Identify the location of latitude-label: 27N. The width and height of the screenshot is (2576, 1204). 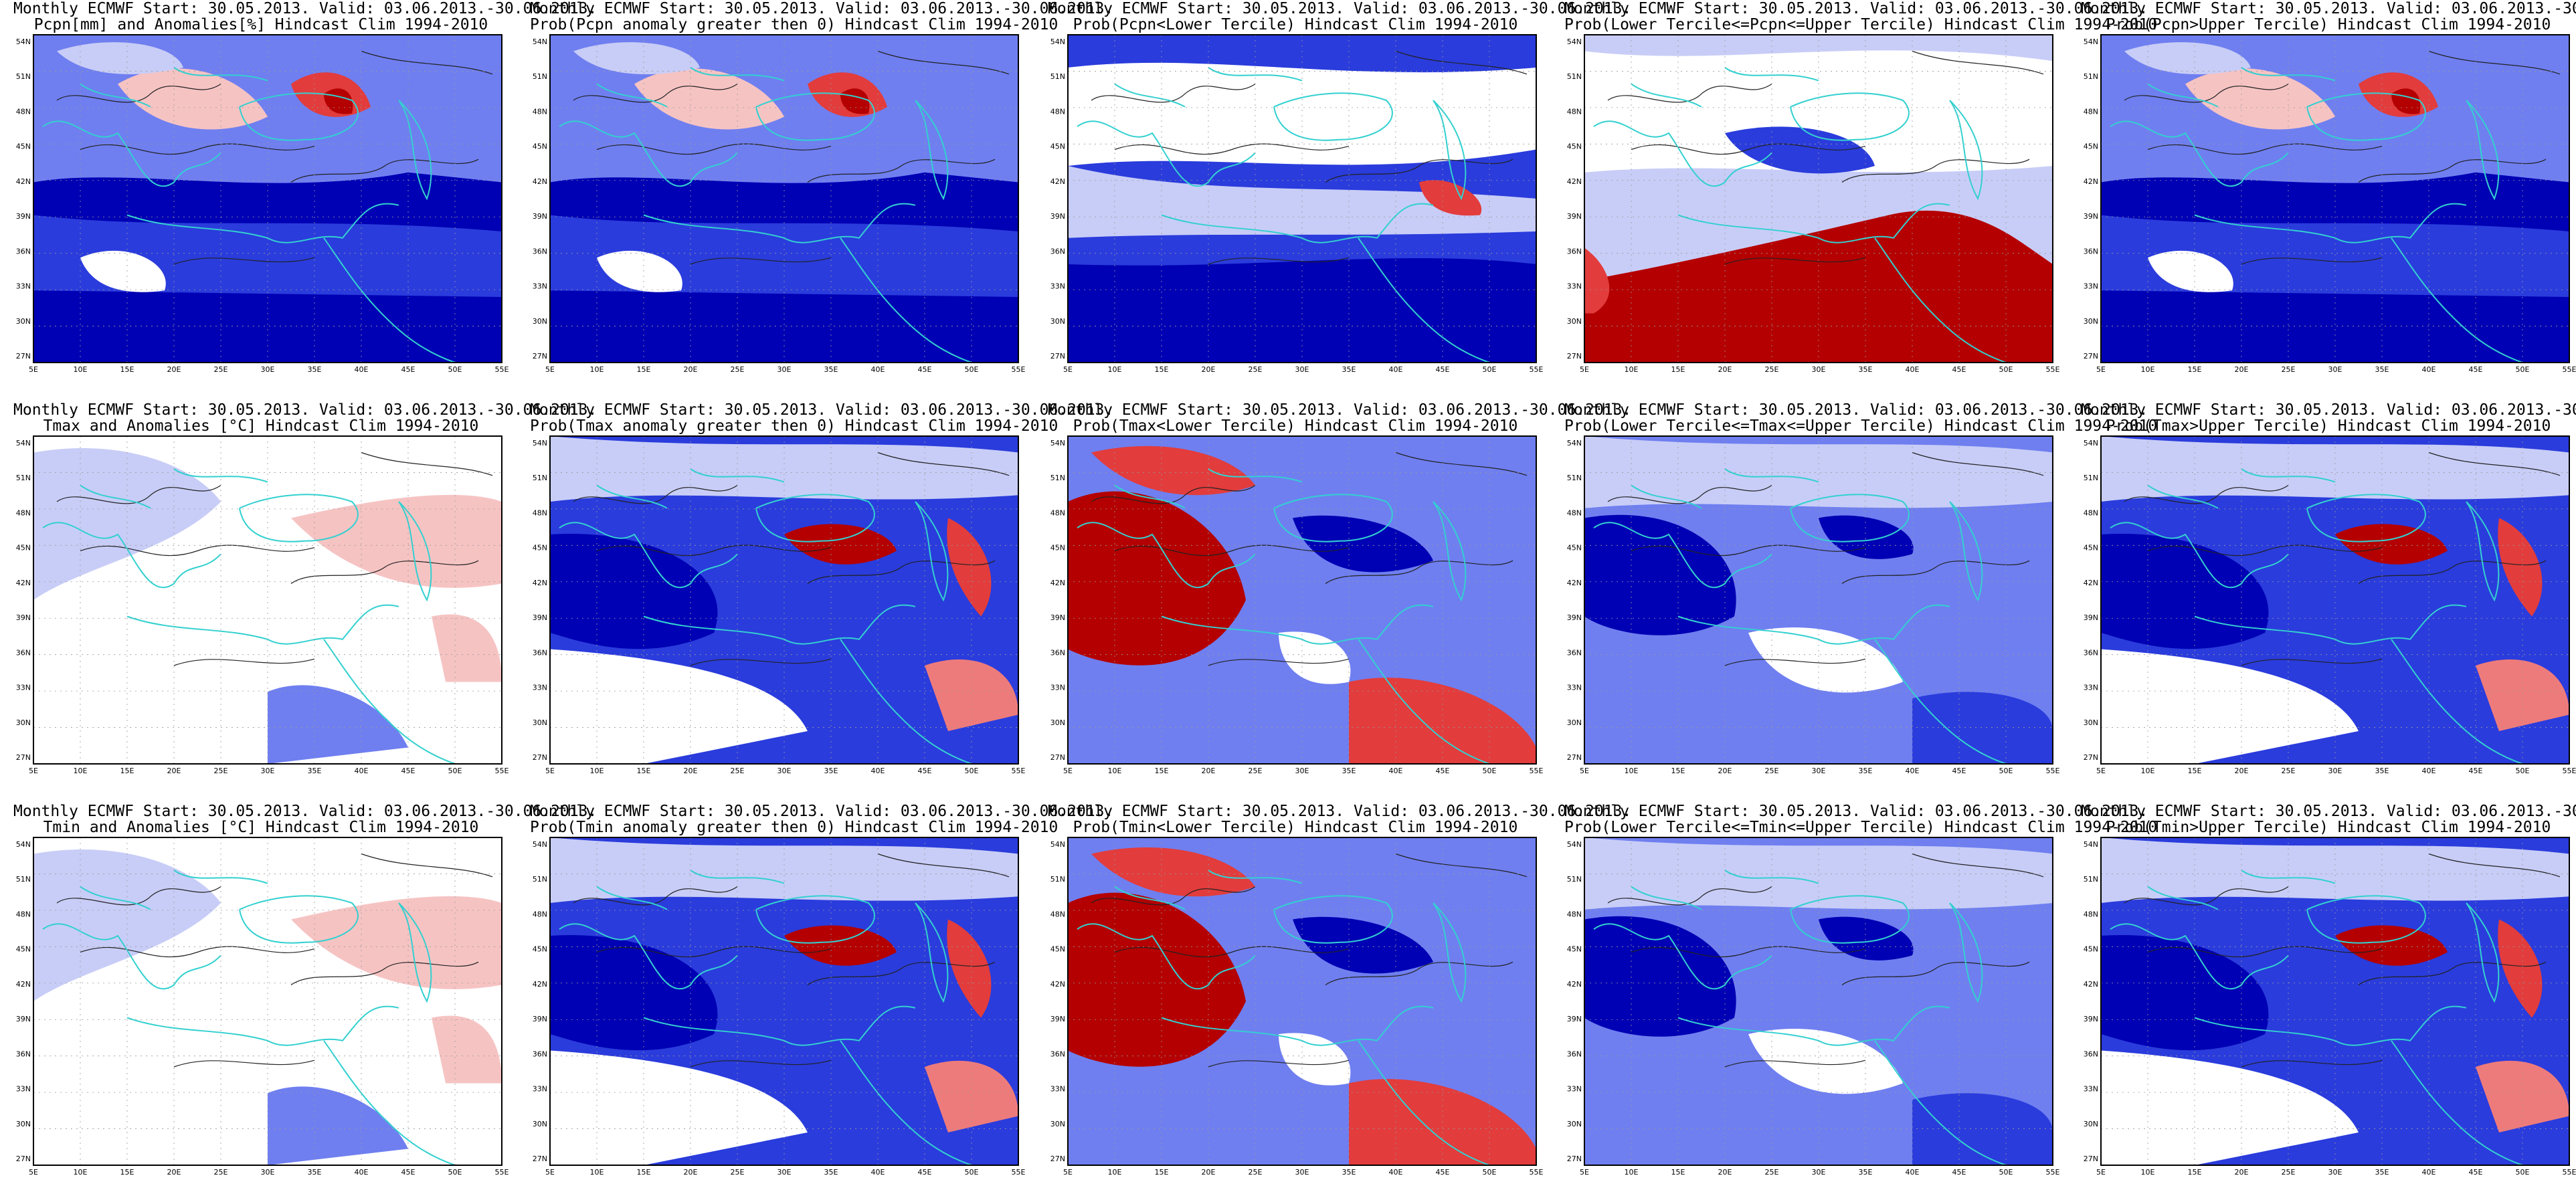
(540, 356).